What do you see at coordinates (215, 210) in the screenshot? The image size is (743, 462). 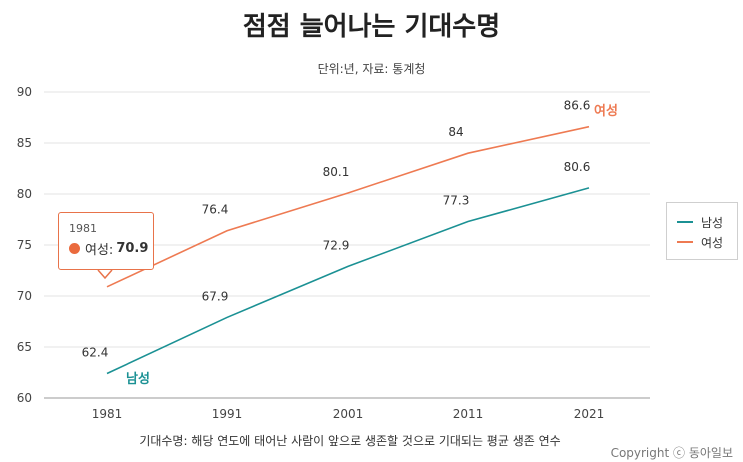 I see `data-label-female: 76.4` at bounding box center [215, 210].